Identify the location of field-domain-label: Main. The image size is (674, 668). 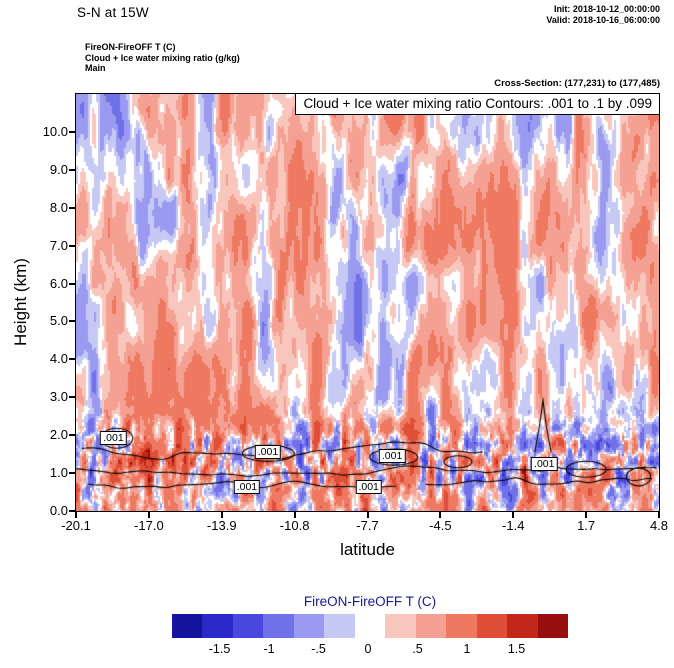
(95, 68).